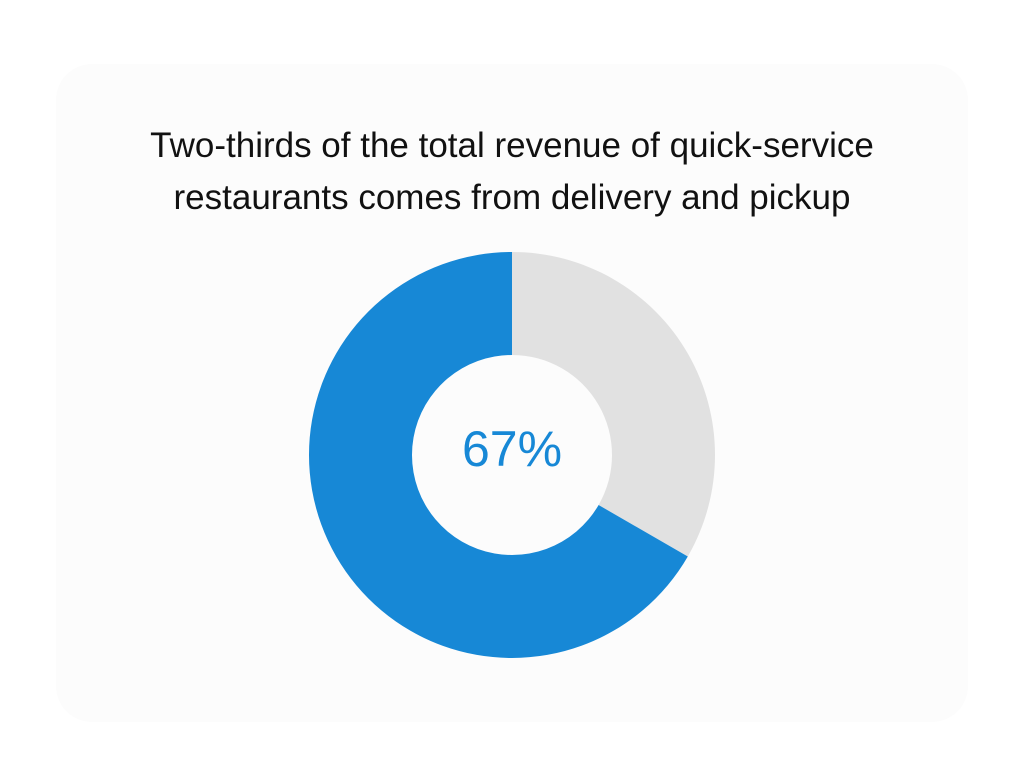  Describe the element at coordinates (613, 404) in the screenshot. I see `slice-other` at that location.